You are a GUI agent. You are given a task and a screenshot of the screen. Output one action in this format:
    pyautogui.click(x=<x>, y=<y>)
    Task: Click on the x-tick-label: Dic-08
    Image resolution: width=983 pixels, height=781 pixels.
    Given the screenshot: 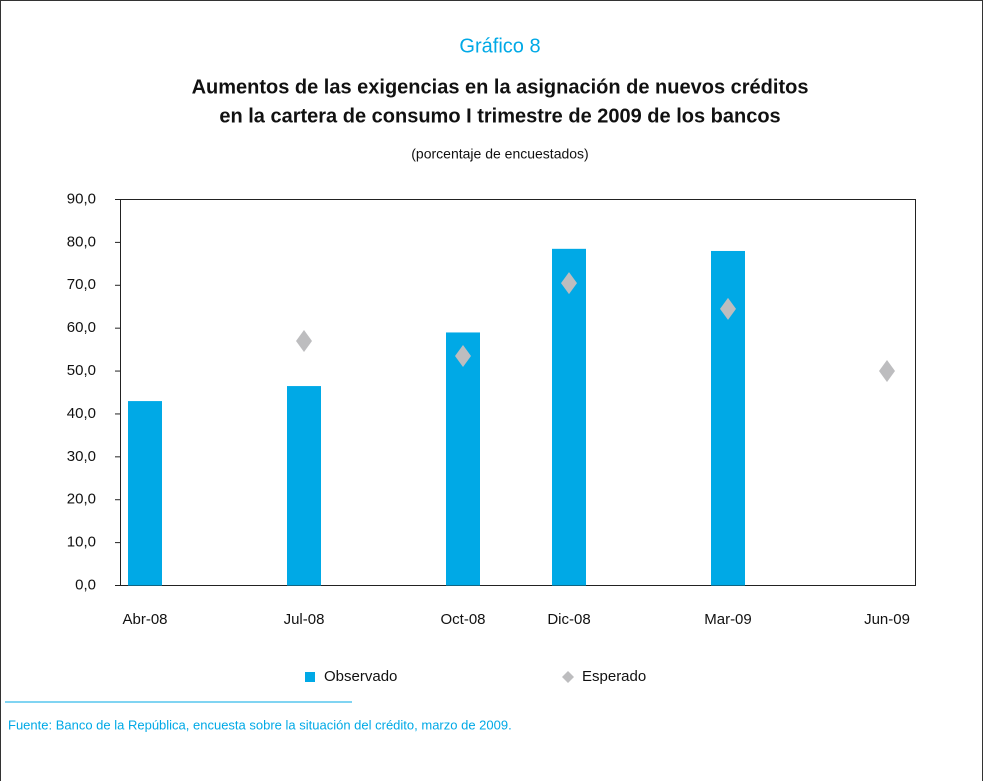 What is the action you would take?
    pyautogui.click(x=568, y=619)
    